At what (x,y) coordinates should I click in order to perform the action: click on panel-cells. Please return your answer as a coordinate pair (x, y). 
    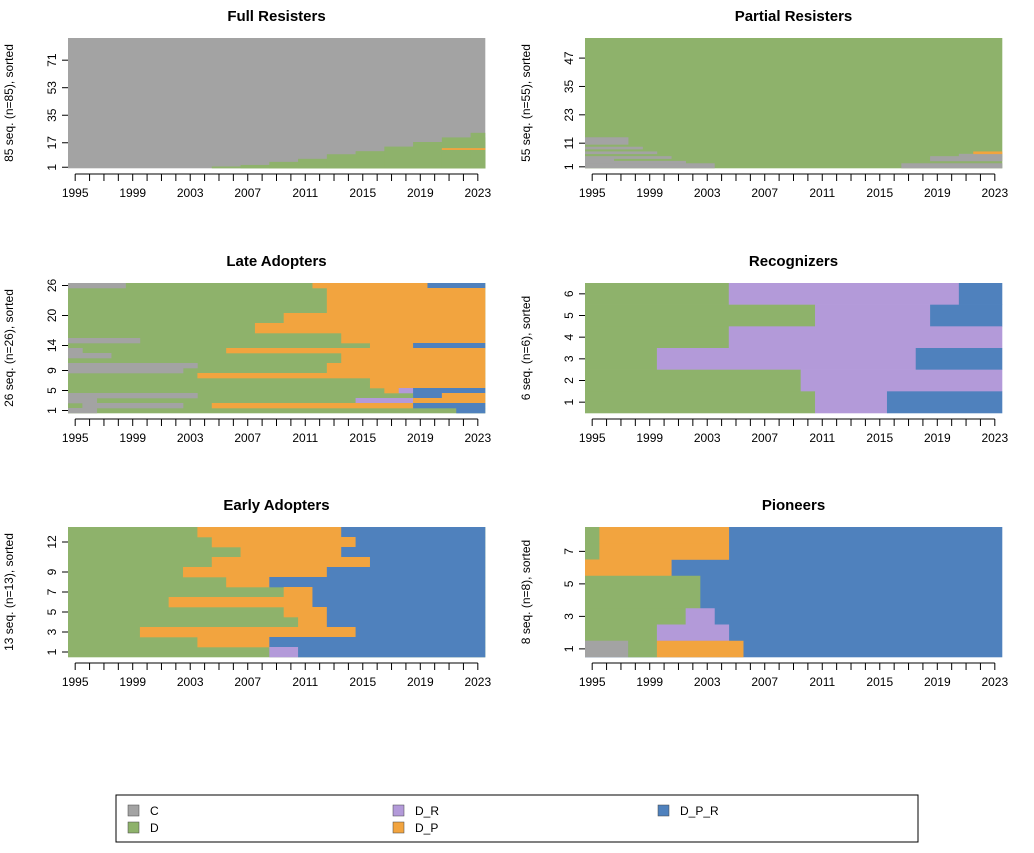
    Looking at the image, I should click on (794, 103).